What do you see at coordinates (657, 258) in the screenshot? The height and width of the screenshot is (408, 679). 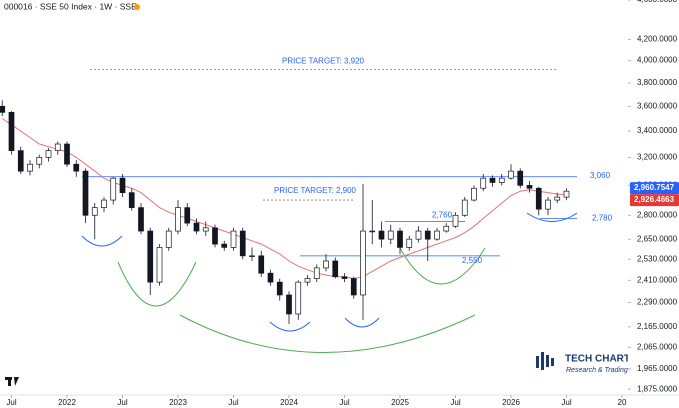 I see `y-tick-label: 2,530.0000` at bounding box center [657, 258].